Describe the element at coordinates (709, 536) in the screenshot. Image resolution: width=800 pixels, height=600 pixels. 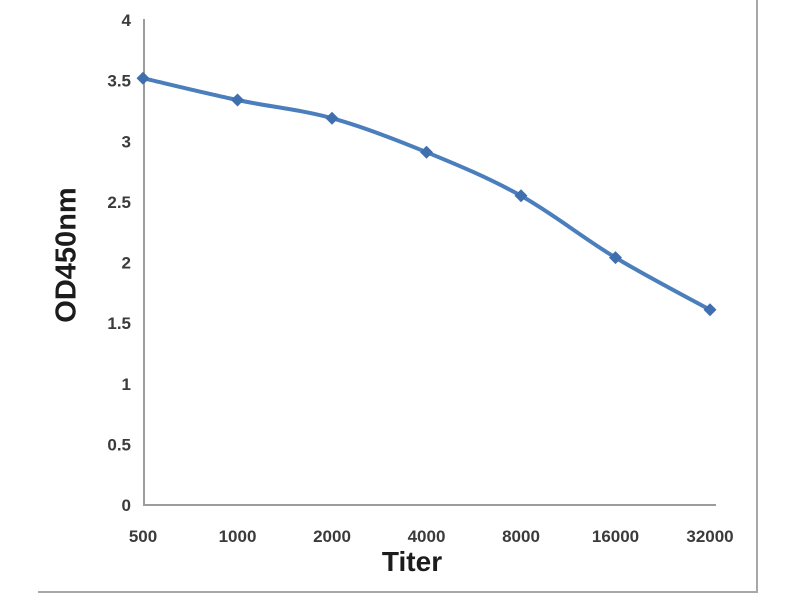
I see `x-tick-label: 32000` at that location.